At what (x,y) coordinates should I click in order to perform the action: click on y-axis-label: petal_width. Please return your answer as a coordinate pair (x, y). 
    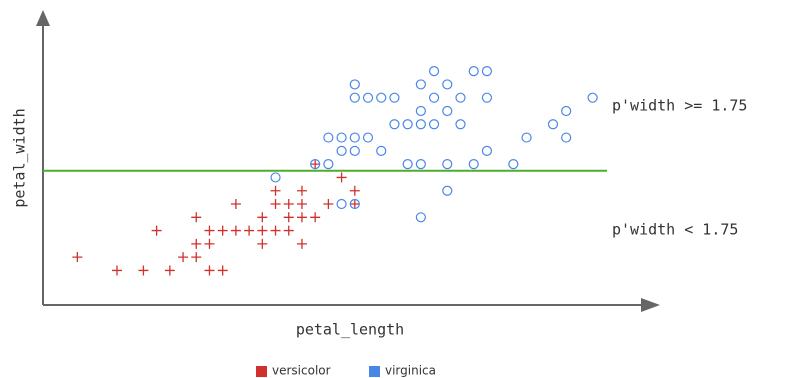
    Looking at the image, I should click on (20, 157).